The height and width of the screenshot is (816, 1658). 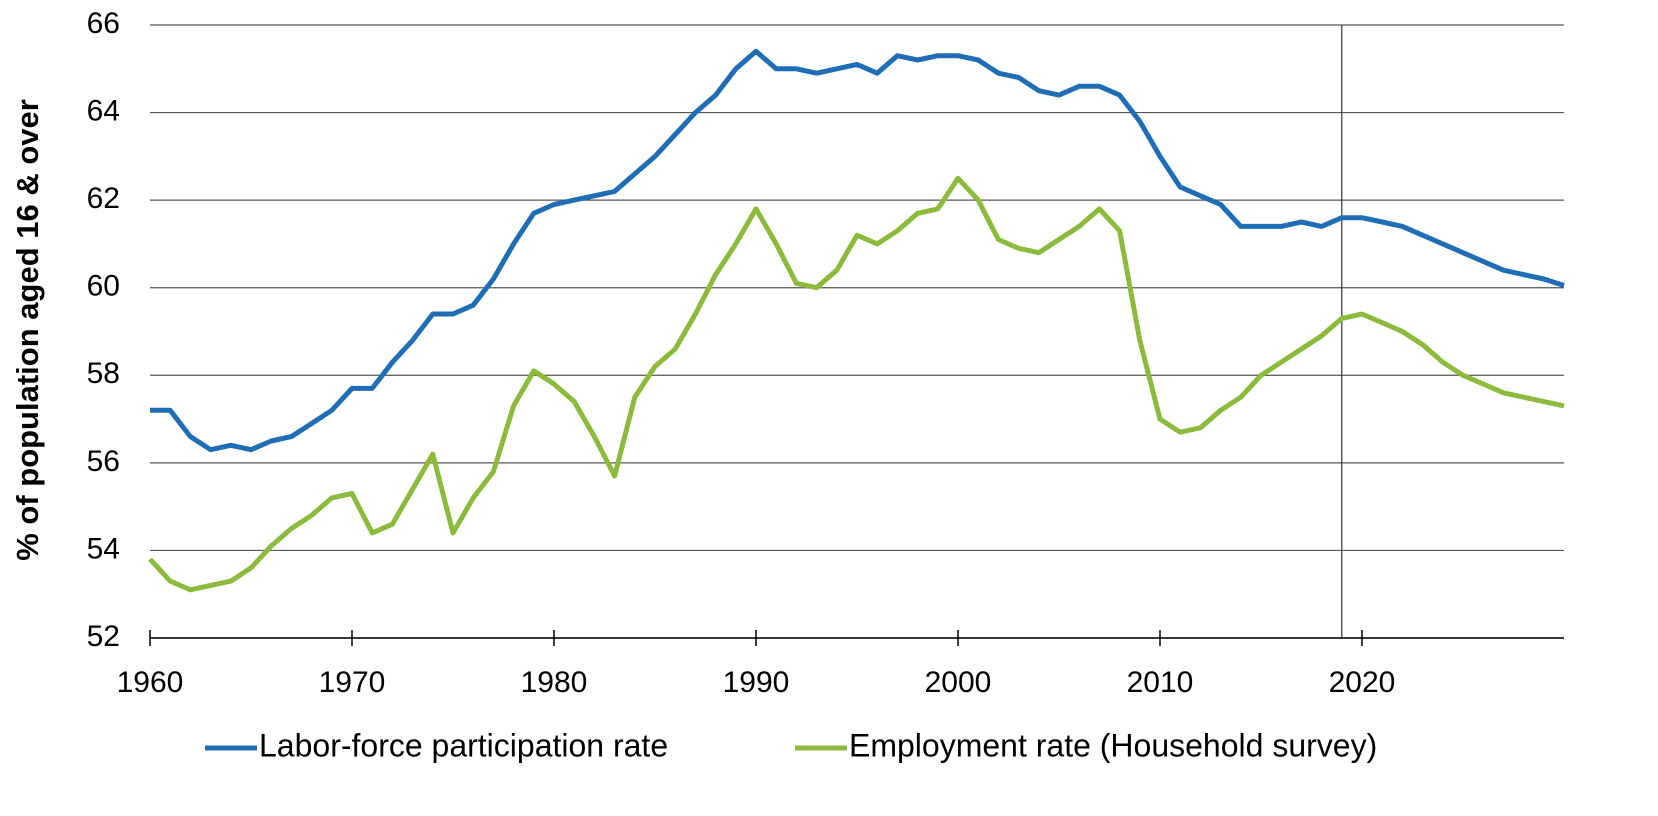 I want to click on x-tick-label: 1960, so click(x=150, y=682).